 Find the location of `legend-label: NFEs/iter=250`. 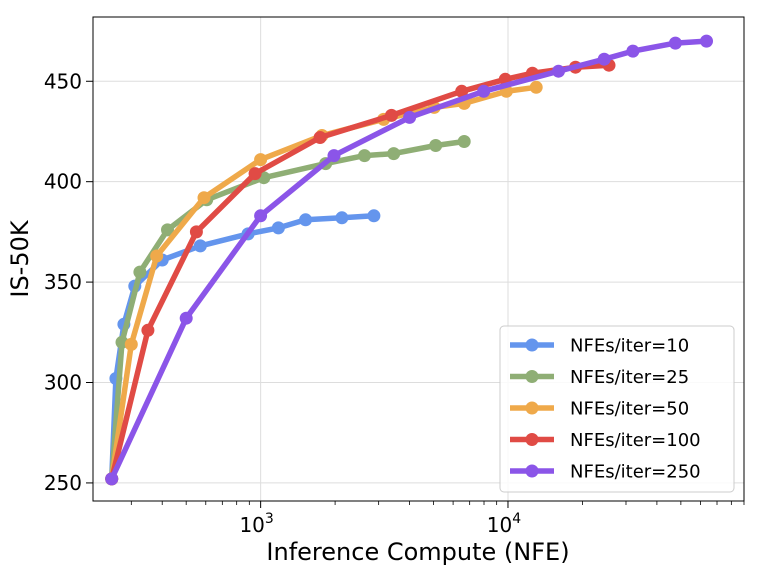

legend-label: NFEs/iter=250 is located at coordinates (635, 472).